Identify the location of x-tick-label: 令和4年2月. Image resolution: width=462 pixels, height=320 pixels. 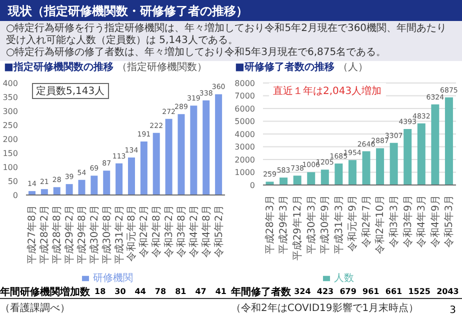
(194, 231).